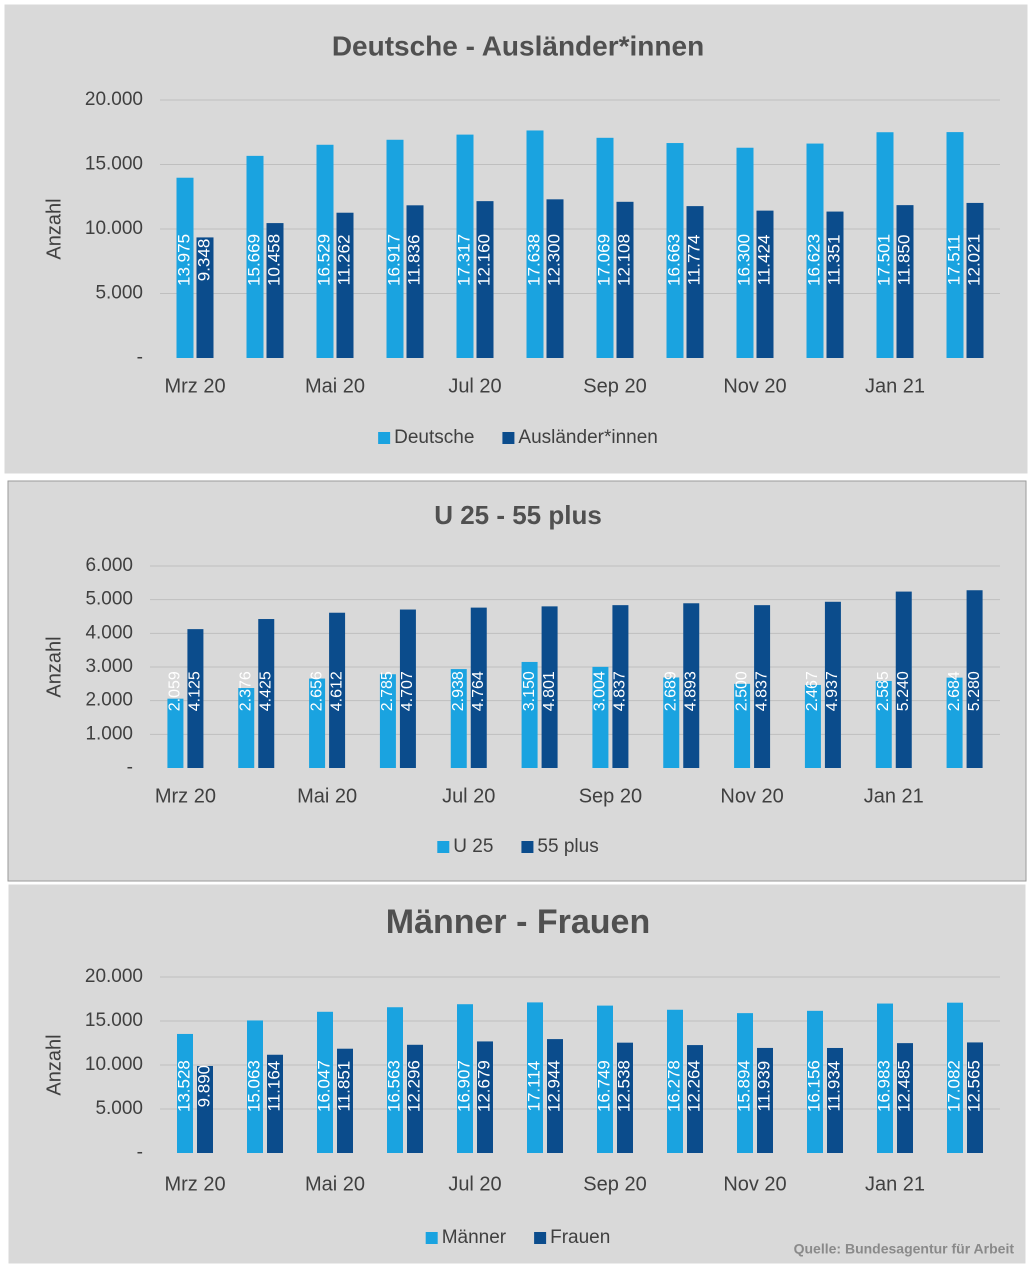  Describe the element at coordinates (203, 1086) in the screenshot. I see `data-label: 9.890` at that location.